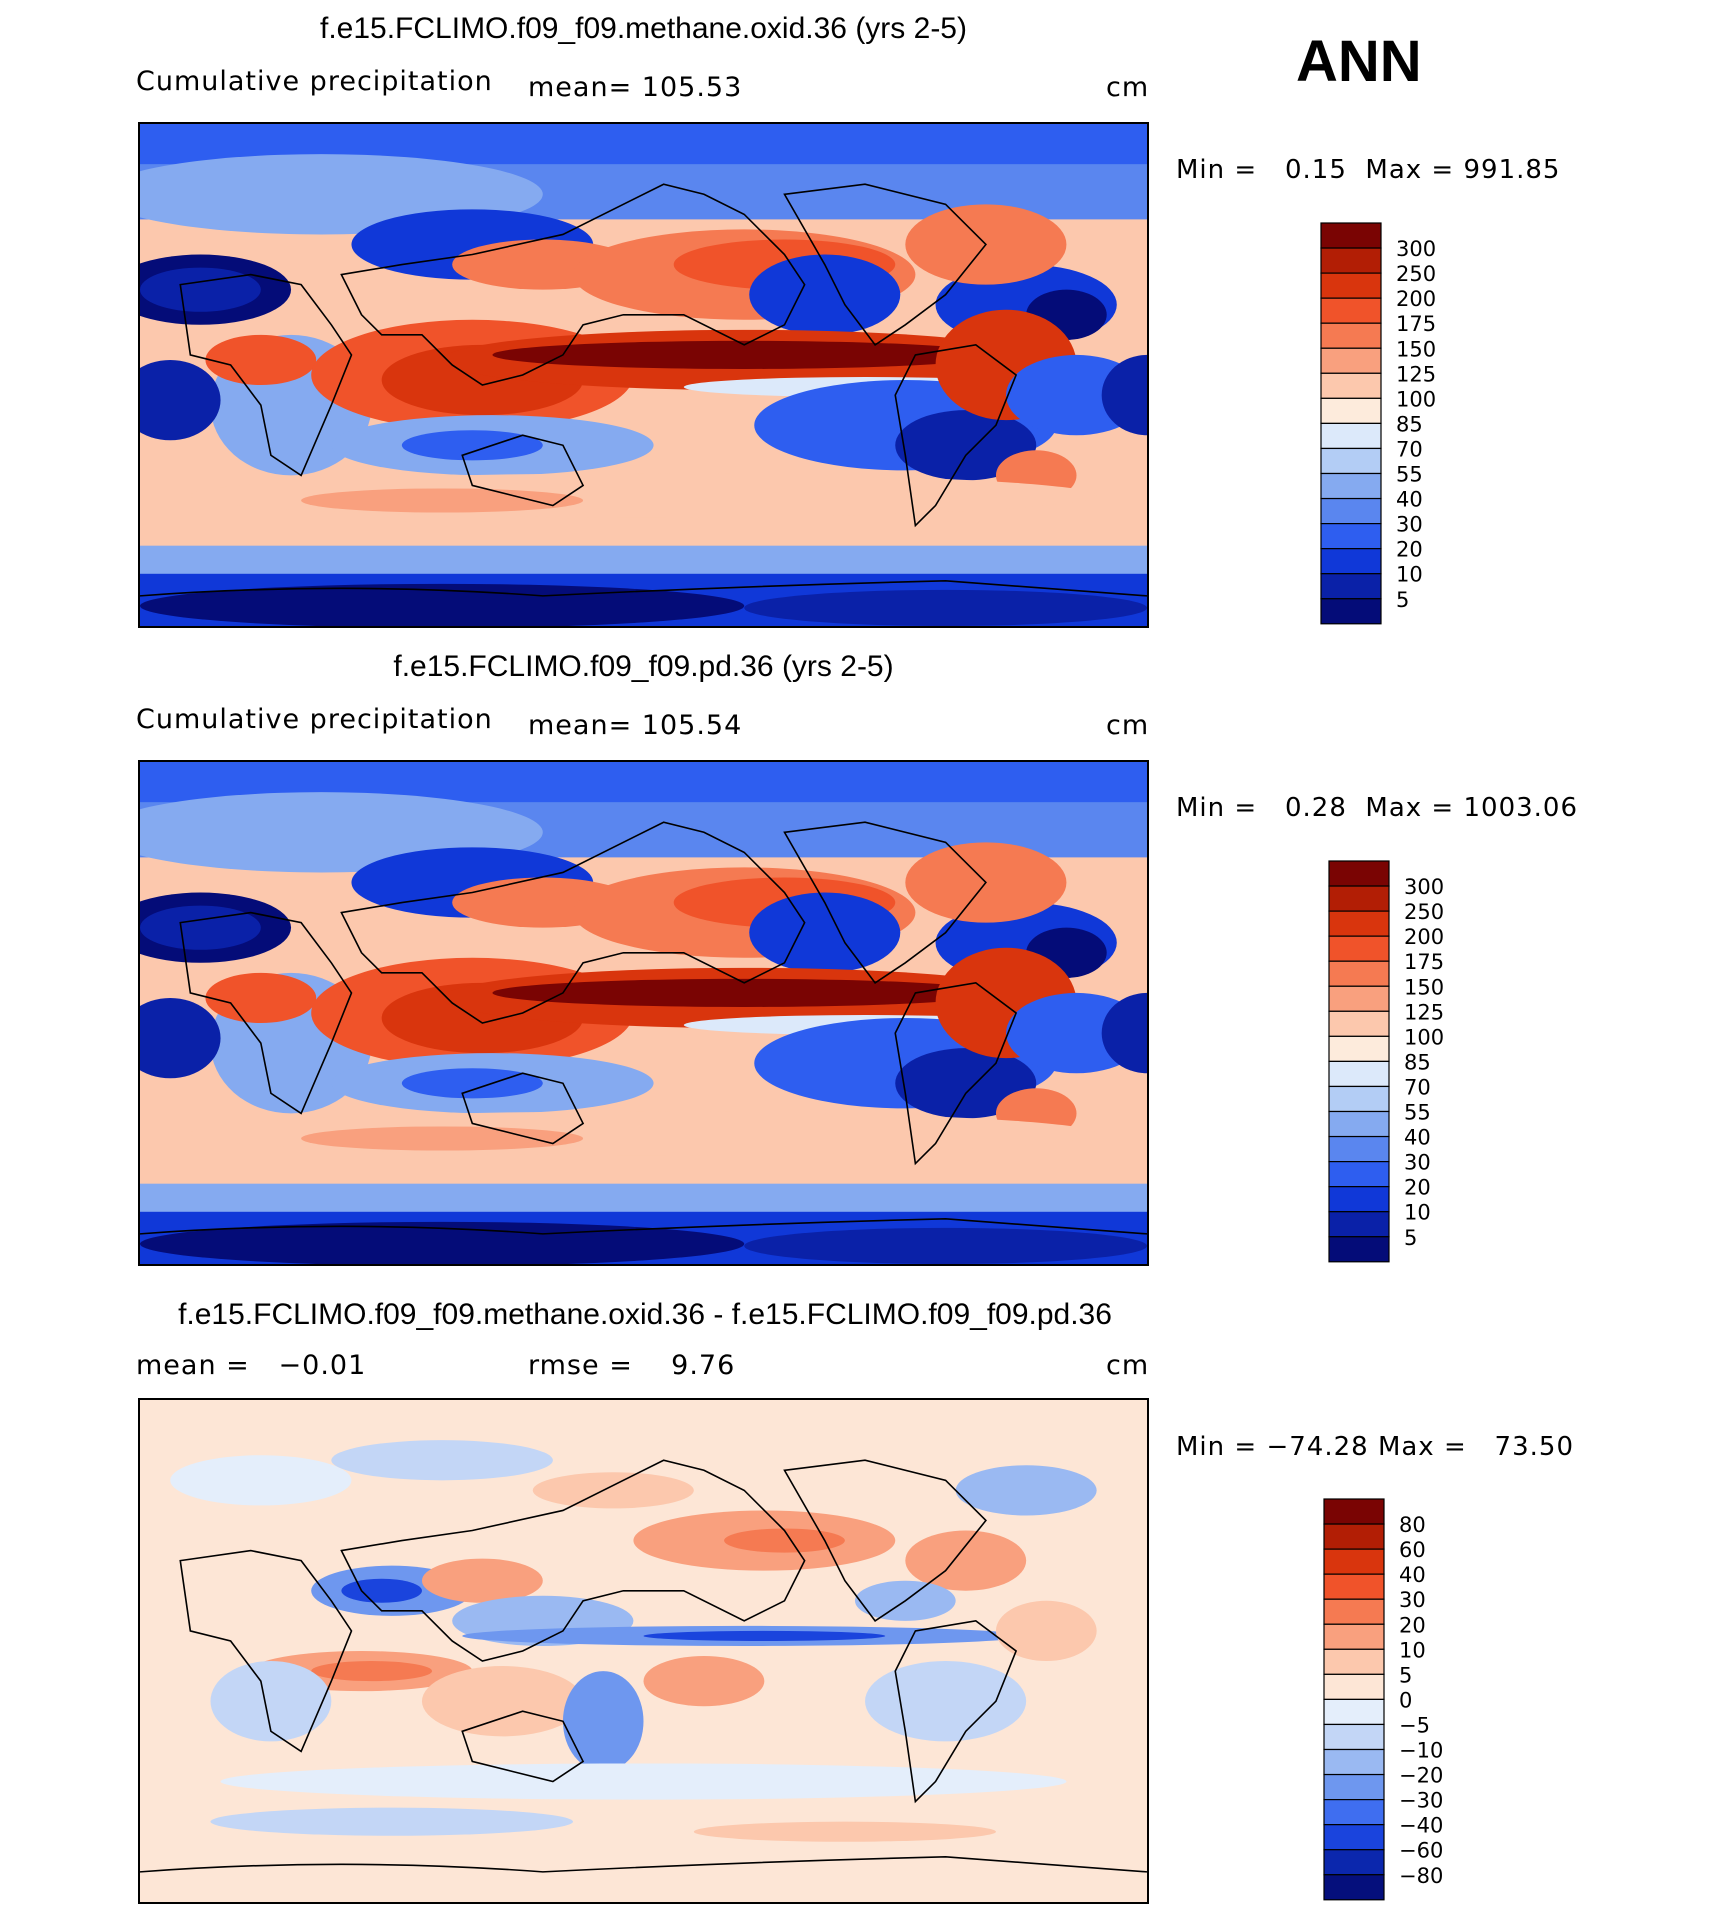 The height and width of the screenshot is (1913, 1710). What do you see at coordinates (1390, 426) in the screenshot?
I see `panel-1-colorbar: 300 250 200 175 150 125 100 85 70 55 40 30 20 10 5` at bounding box center [1390, 426].